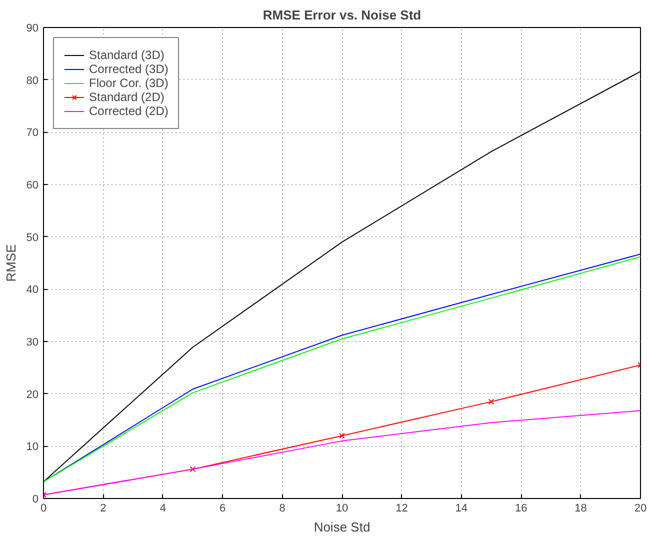 Image resolution: width=650 pixels, height=537 pixels. Describe the element at coordinates (282, 508) in the screenshot. I see `x-tick-label: 8` at that location.